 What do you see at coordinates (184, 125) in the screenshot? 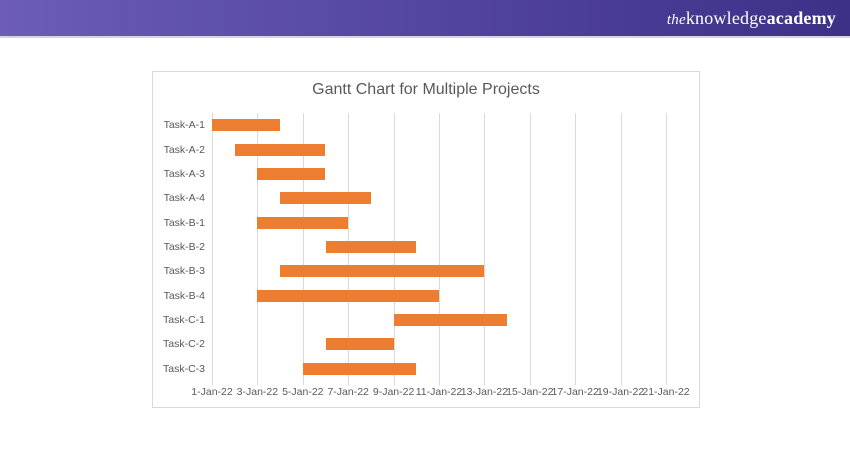
I see `task-row-label: Task-A-1` at bounding box center [184, 125].